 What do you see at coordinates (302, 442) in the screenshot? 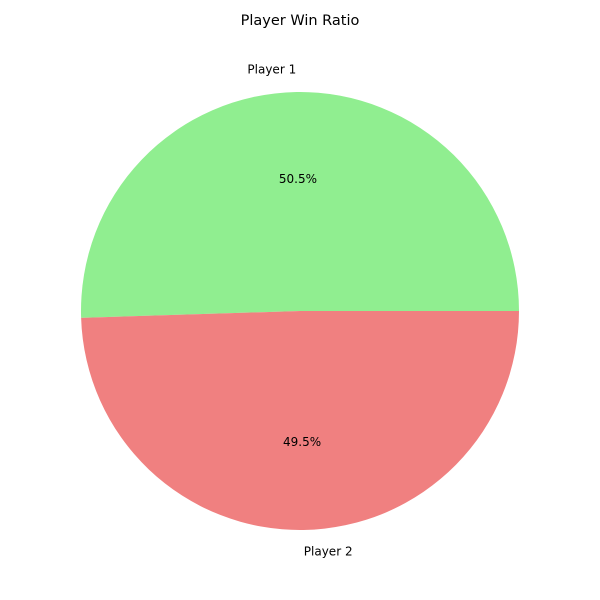
I see `slice-percent-2: 49.5%` at bounding box center [302, 442].